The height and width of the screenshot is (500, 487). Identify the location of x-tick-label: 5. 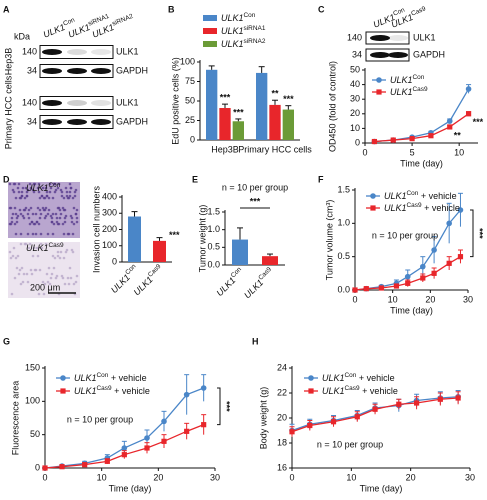
(412, 152).